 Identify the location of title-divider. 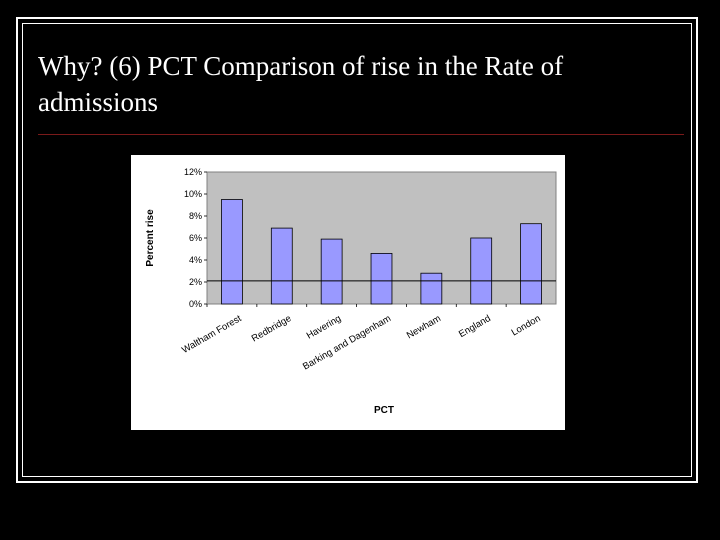
(361, 134).